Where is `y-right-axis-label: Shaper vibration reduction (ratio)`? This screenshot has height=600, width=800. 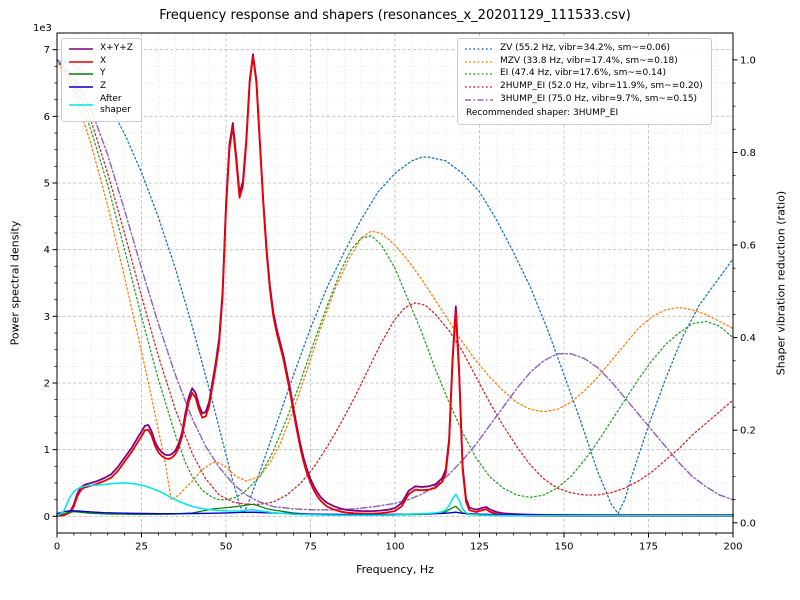 y-right-axis-label: Shaper vibration reduction (ratio) is located at coordinates (781, 283).